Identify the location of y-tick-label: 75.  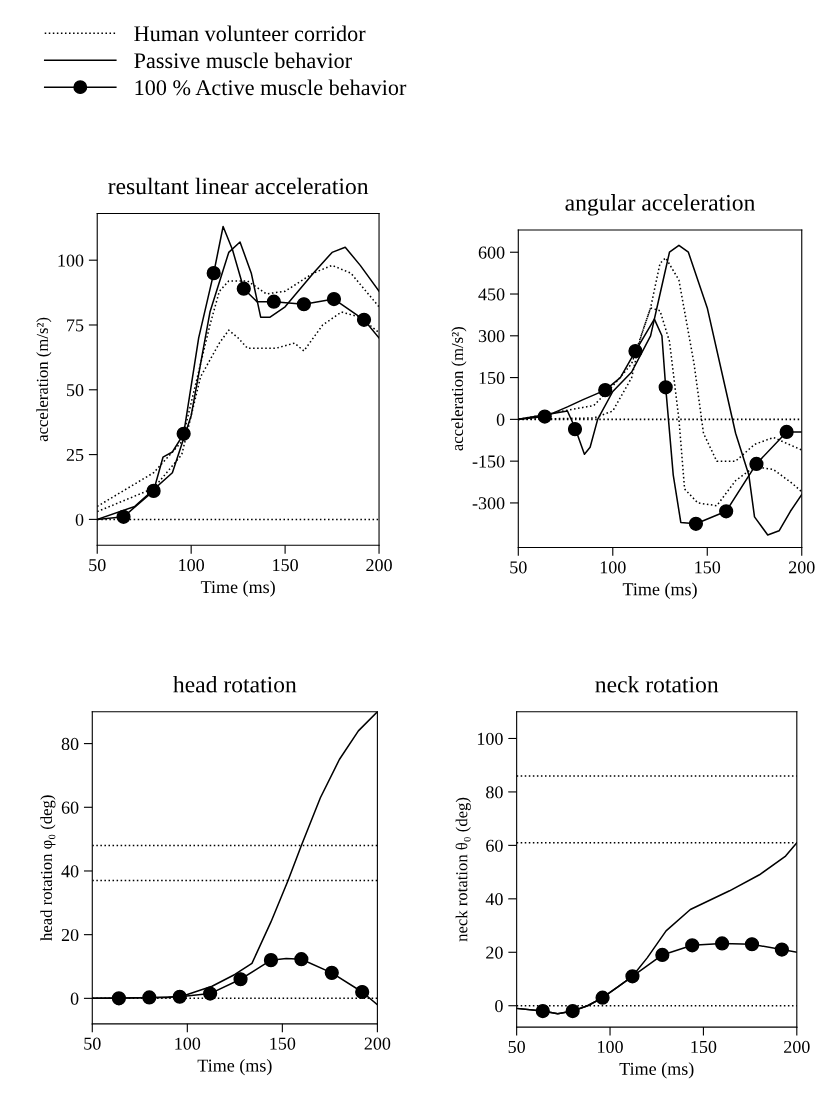
(75, 325).